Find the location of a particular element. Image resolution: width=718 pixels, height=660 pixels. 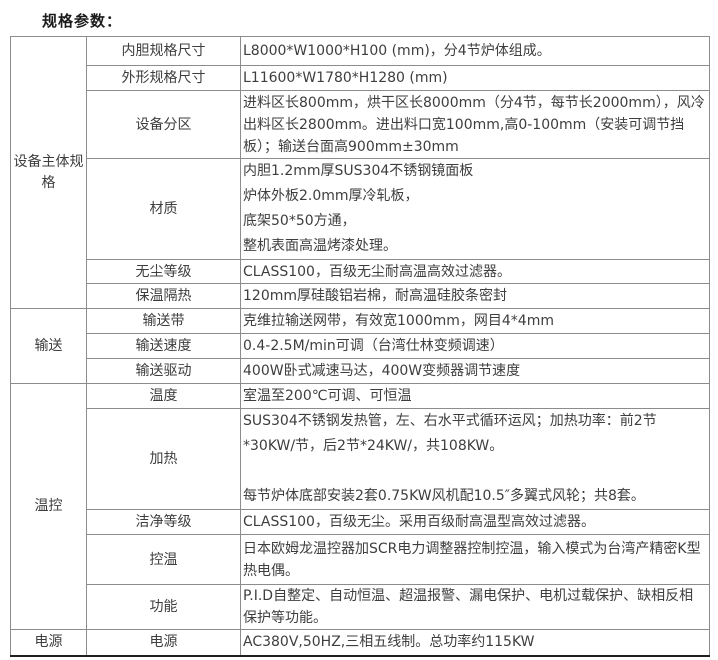

table-row: 输送 输送带 克维拉输送网带，有效宽1000mm，网目4*4mm is located at coordinates (360, 346).